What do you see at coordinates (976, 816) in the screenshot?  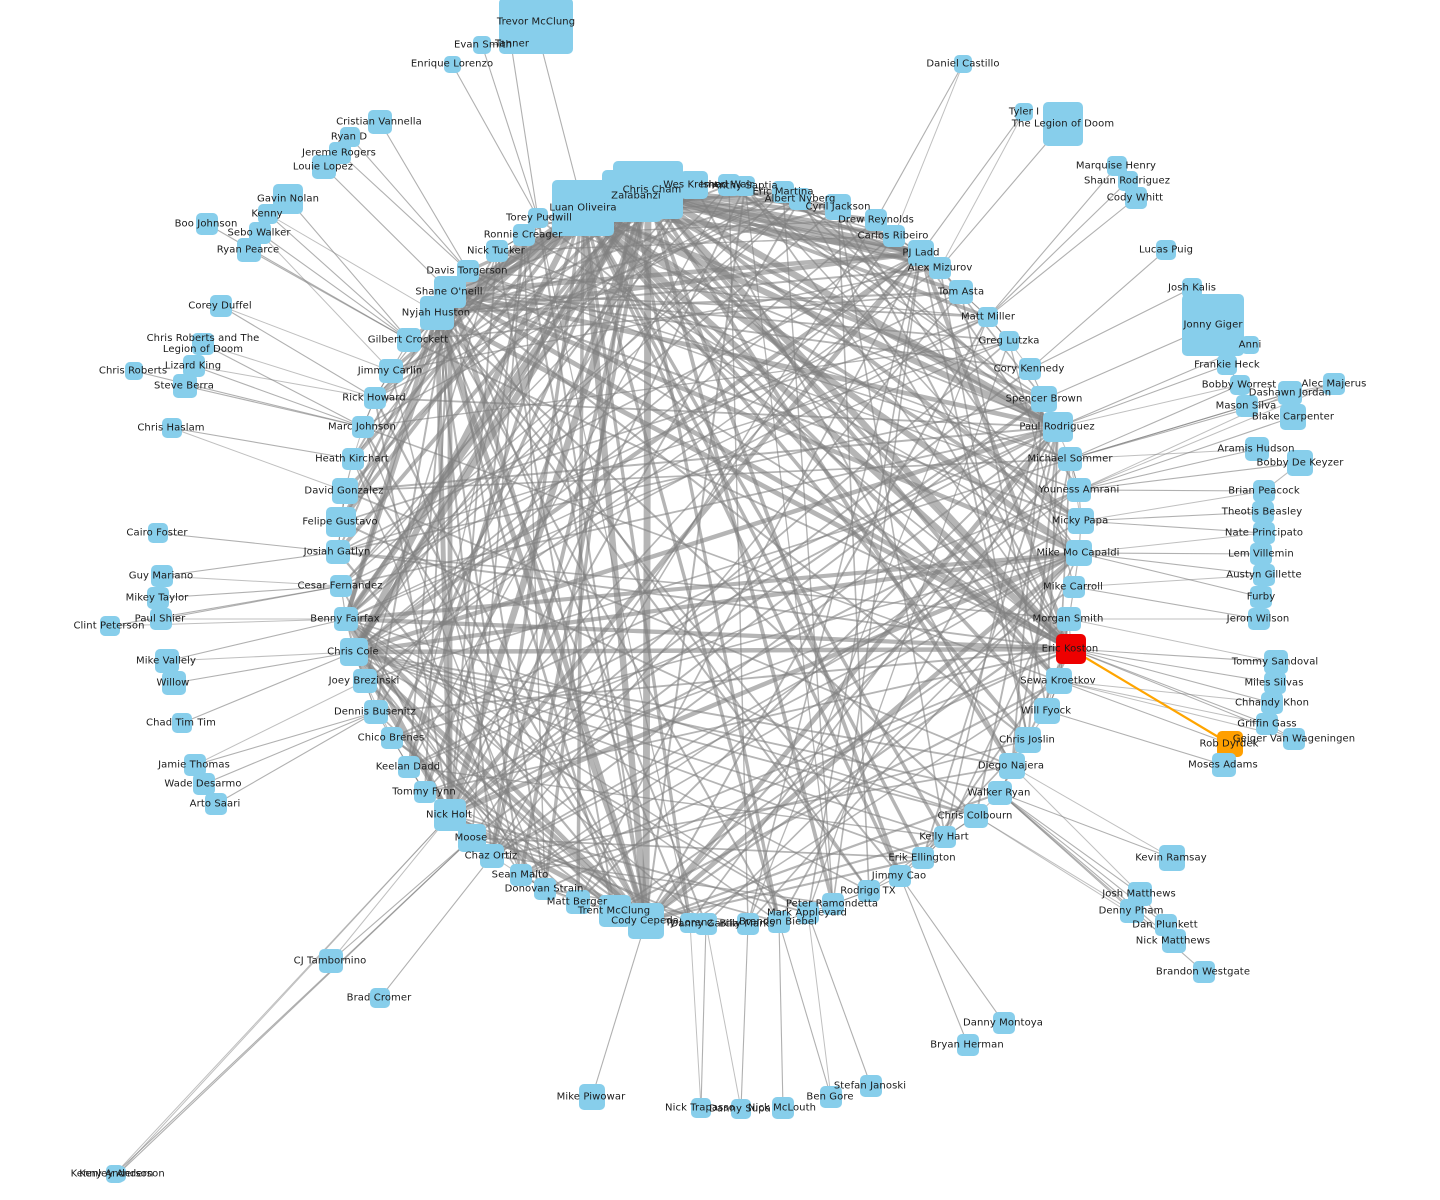 I see `graph-node-chris-colbourn` at bounding box center [976, 816].